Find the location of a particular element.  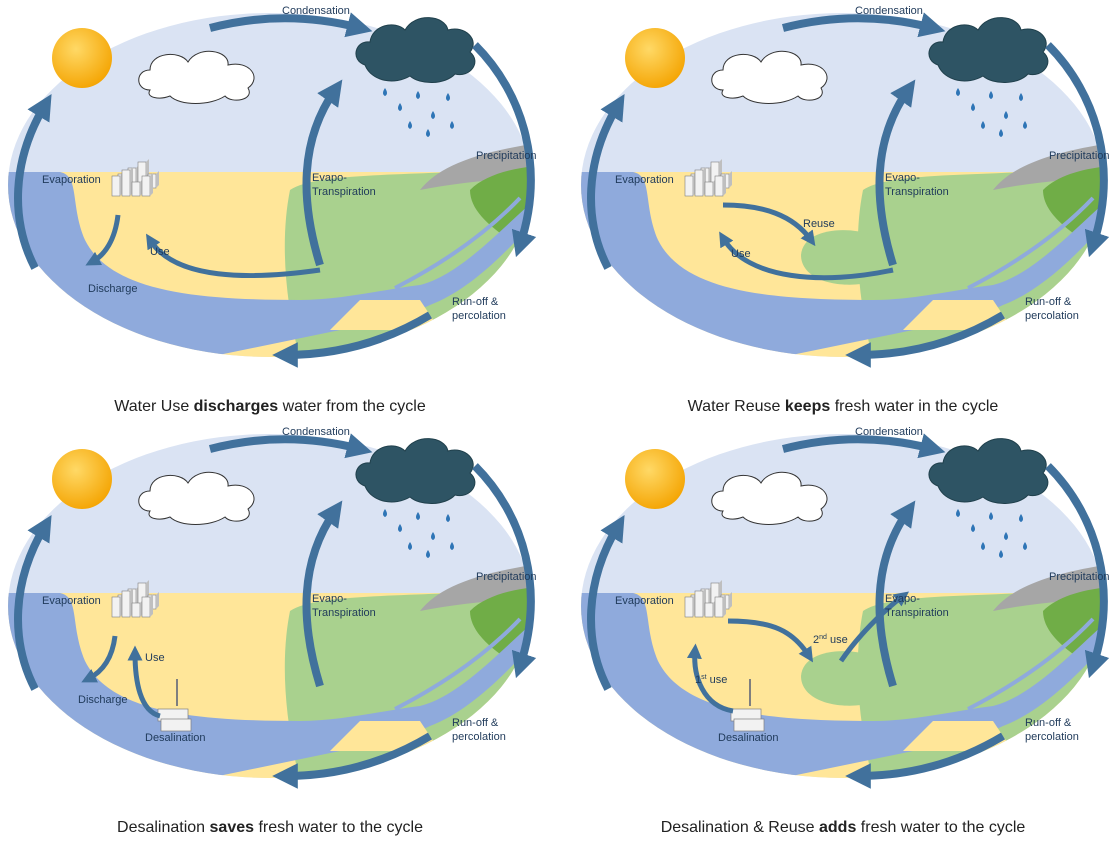

caption-text: Desalination & Reuse is located at coordinates (740, 827).